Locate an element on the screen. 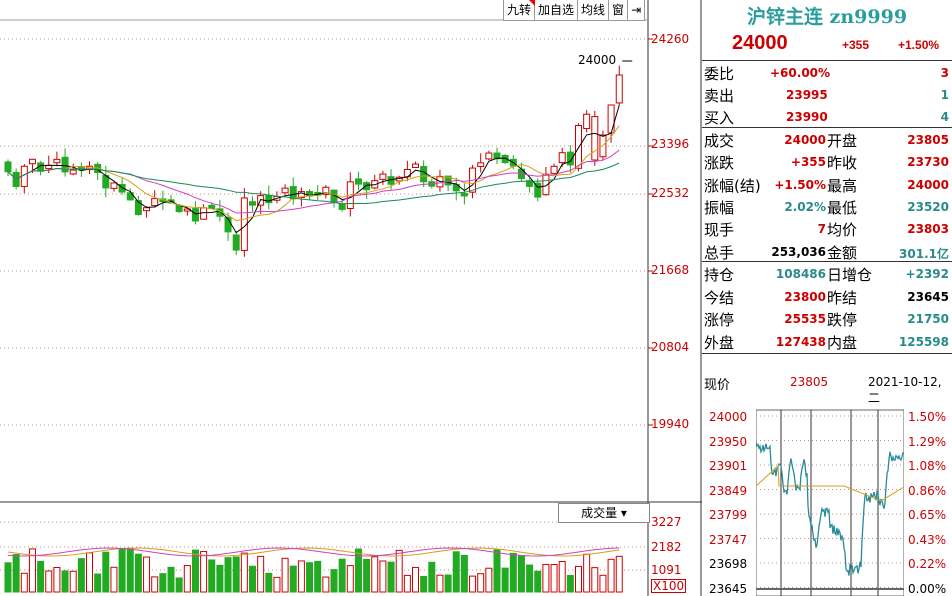  intraday-price-line is located at coordinates (830, 508).